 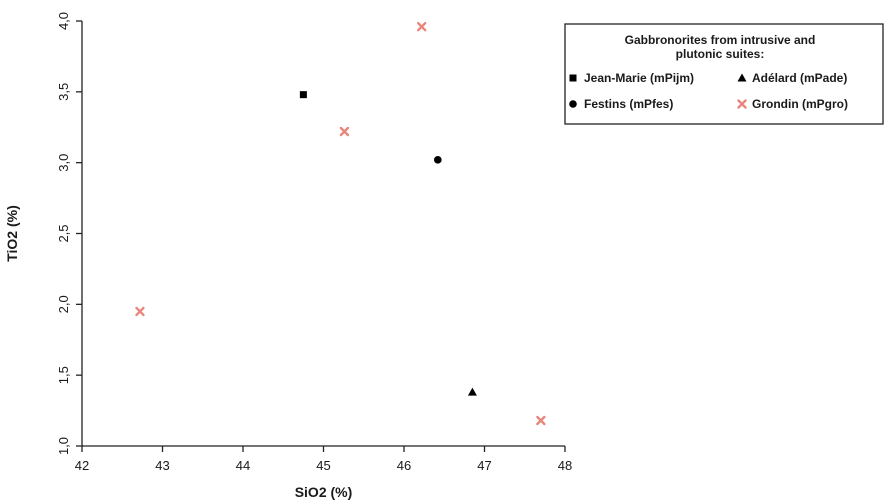 I want to click on y-tick-label: 1,5, so click(x=63, y=375).